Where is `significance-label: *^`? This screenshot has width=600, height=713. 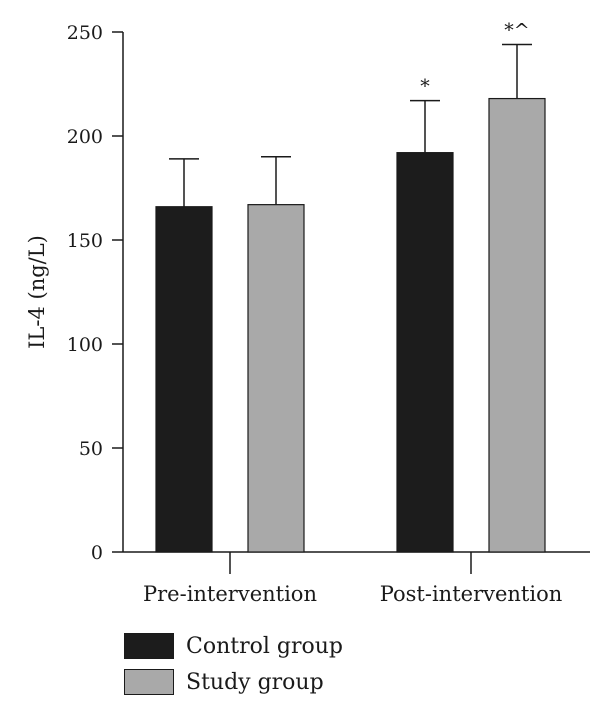 significance-label: *^ is located at coordinates (516, 30).